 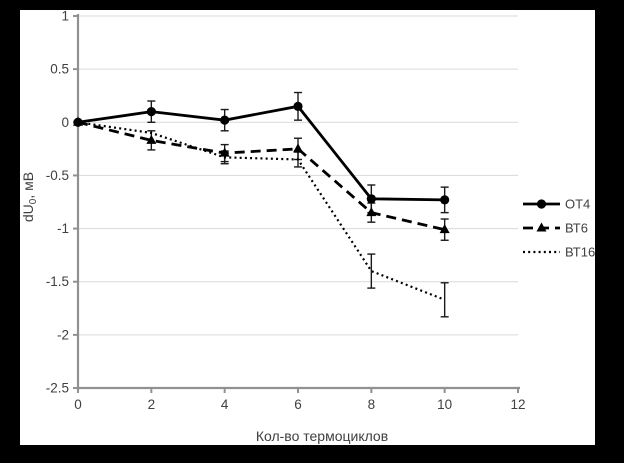 I want to click on y-tick-label: -1.5, so click(x=57, y=281).